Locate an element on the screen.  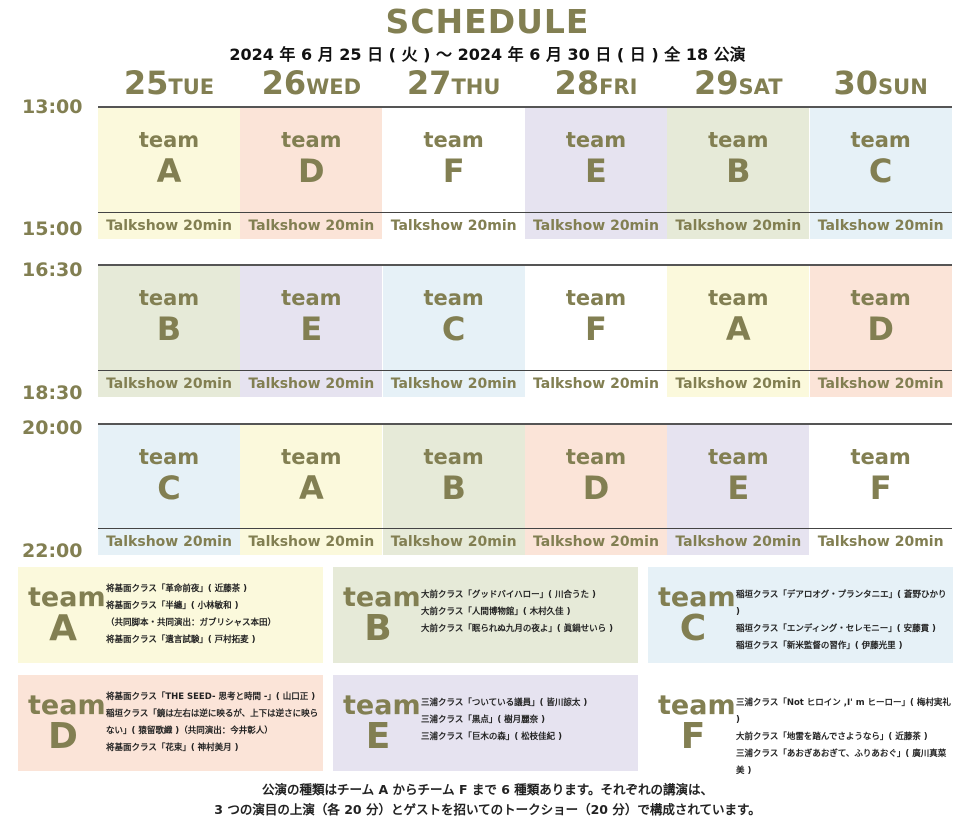
day-header: 25TUE is located at coordinates (169, 83).